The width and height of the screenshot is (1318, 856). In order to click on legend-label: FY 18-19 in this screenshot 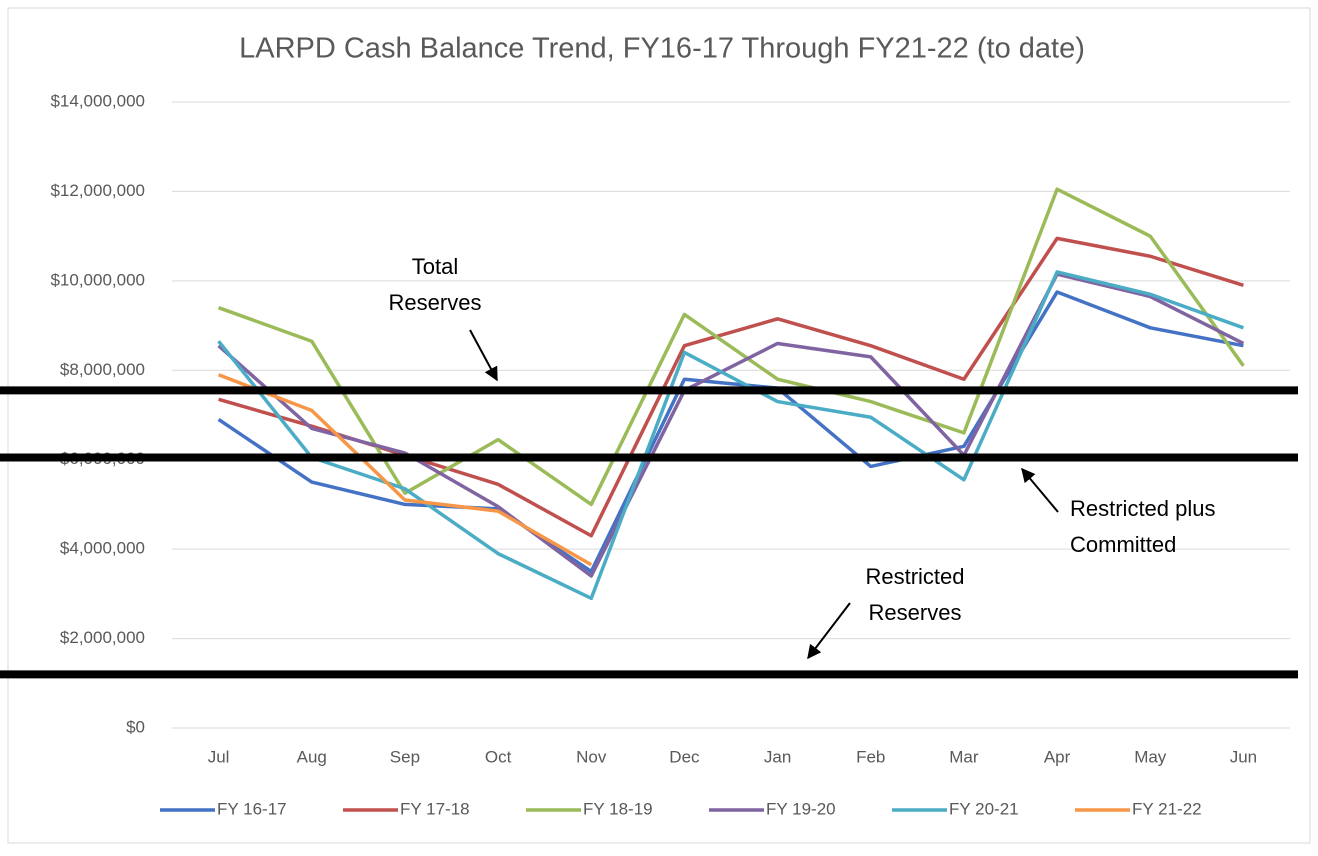, I will do `click(618, 808)`.